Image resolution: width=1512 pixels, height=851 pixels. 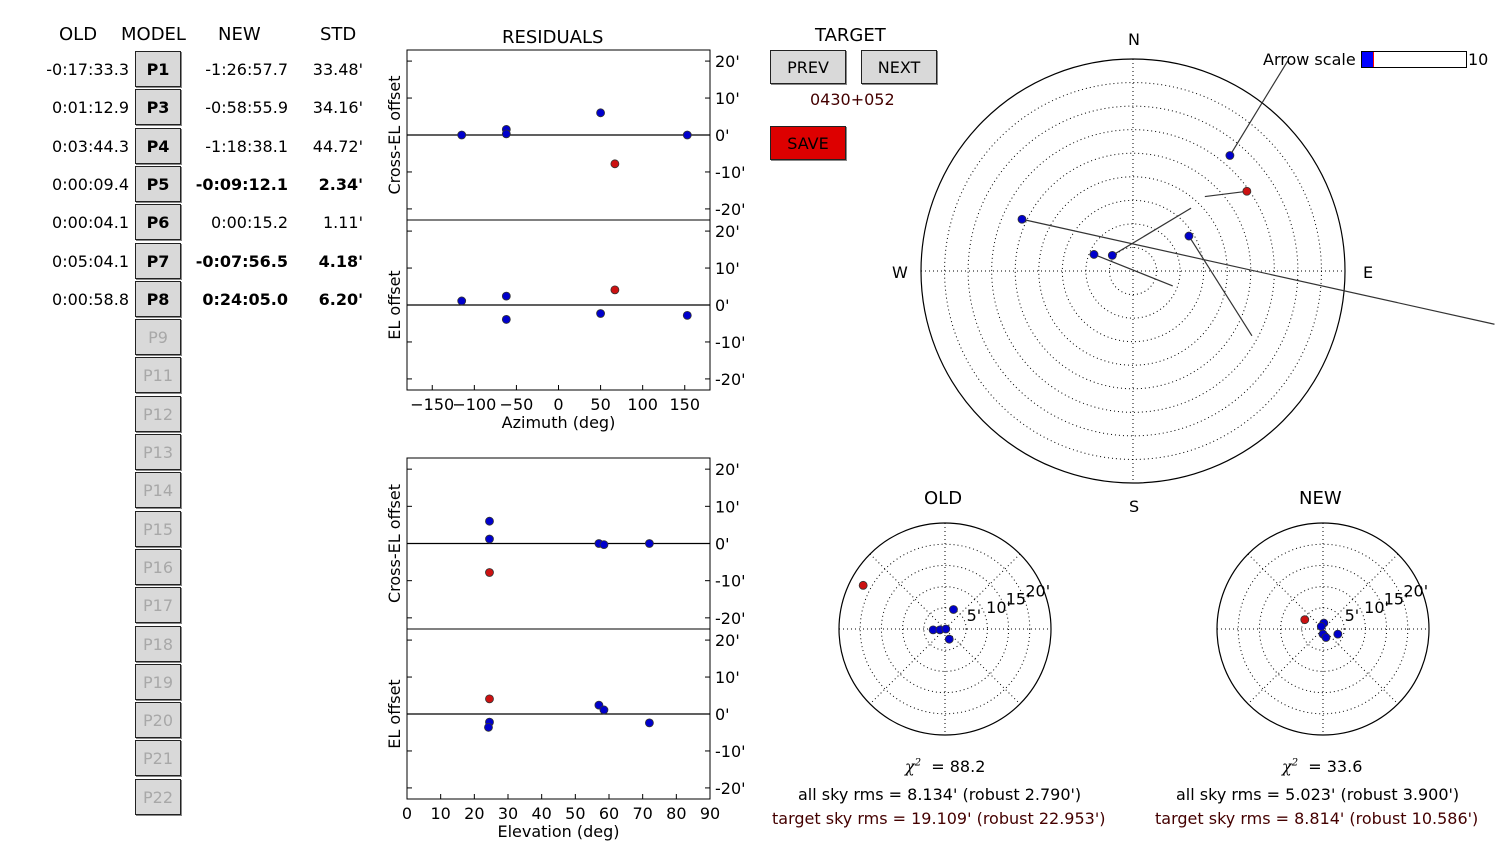 What do you see at coordinates (943, 498) in the screenshot?
I see `old-title: OLD` at bounding box center [943, 498].